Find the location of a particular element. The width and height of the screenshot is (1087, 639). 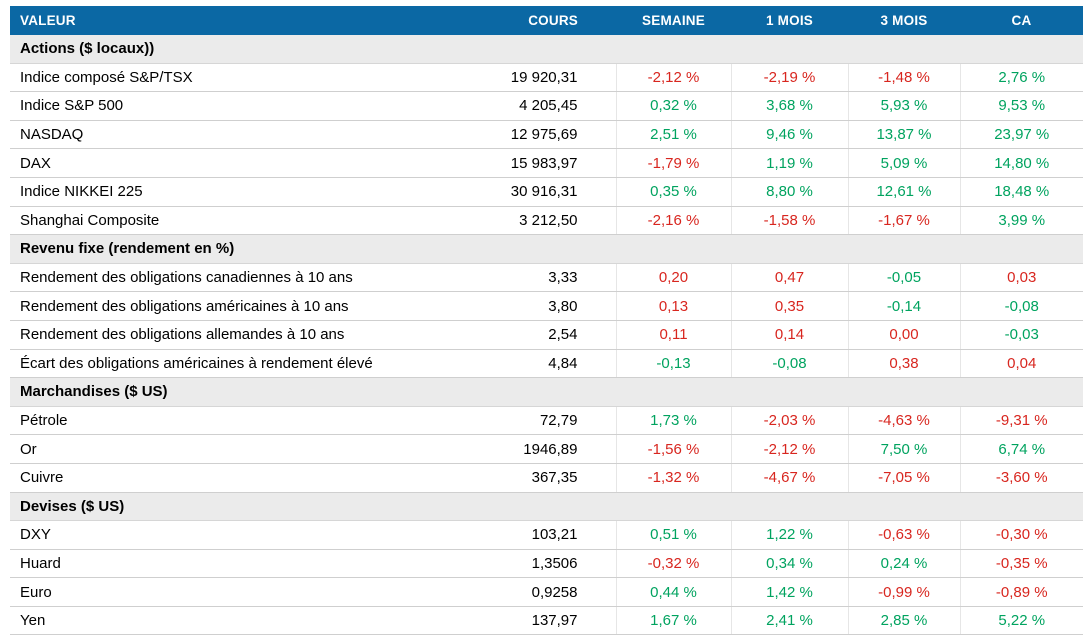

table-row: Pétrole 72,79 1,73 % -2,03 % -4,63 % -9,31 % is located at coordinates (546, 421).